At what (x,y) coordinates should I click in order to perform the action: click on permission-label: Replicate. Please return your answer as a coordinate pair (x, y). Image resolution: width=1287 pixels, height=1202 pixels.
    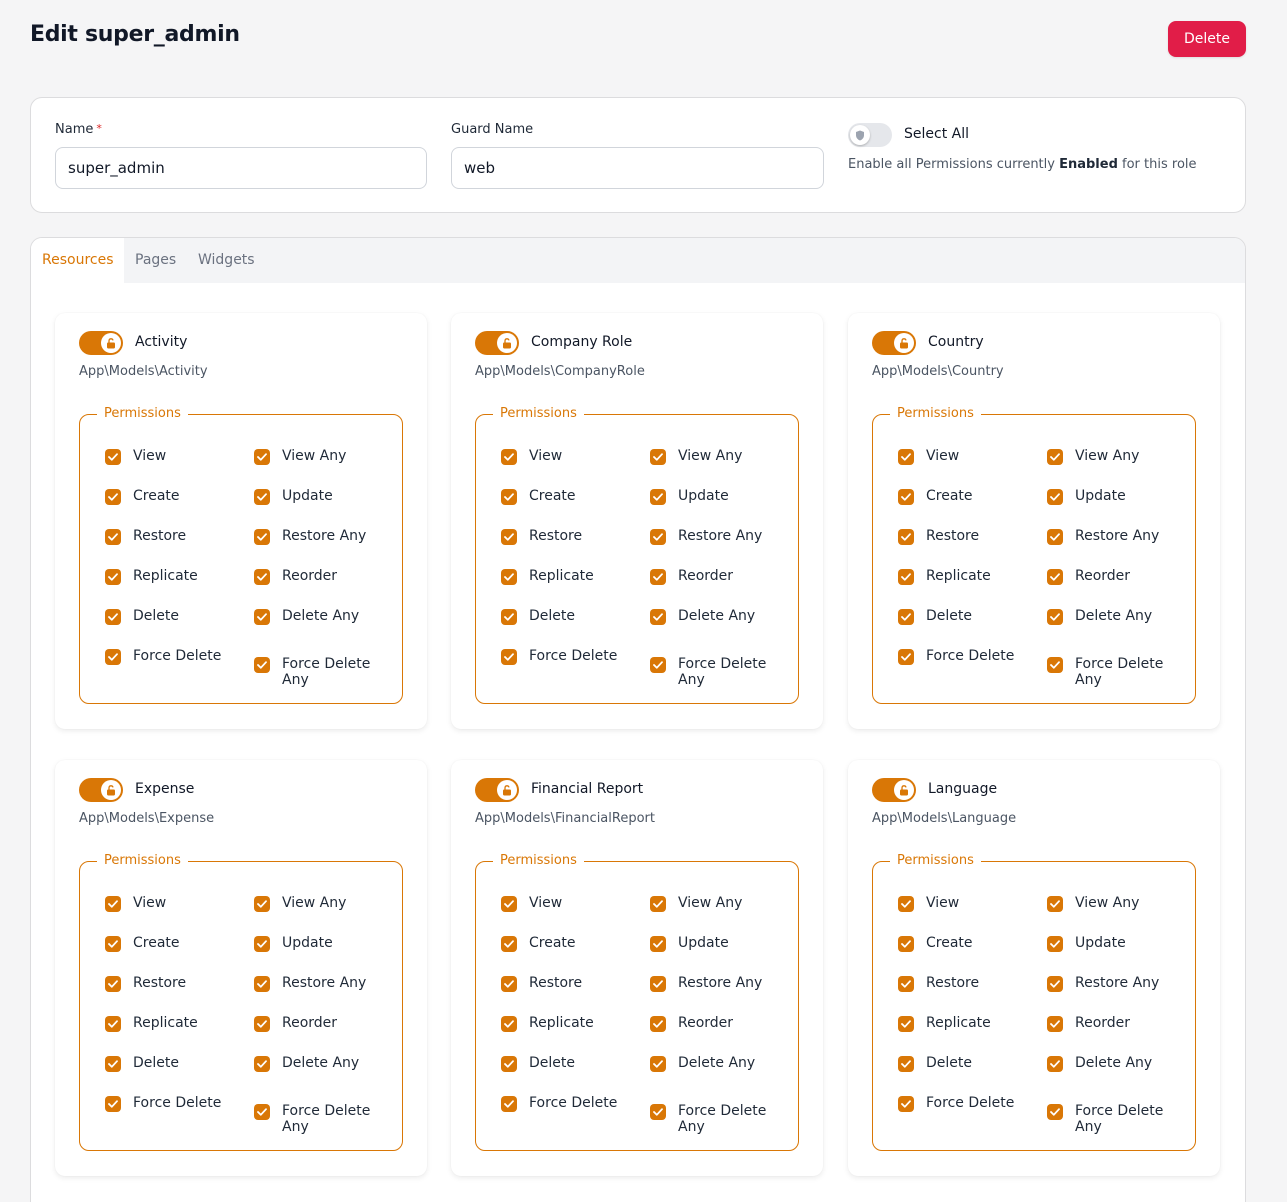
    Looking at the image, I should click on (561, 576).